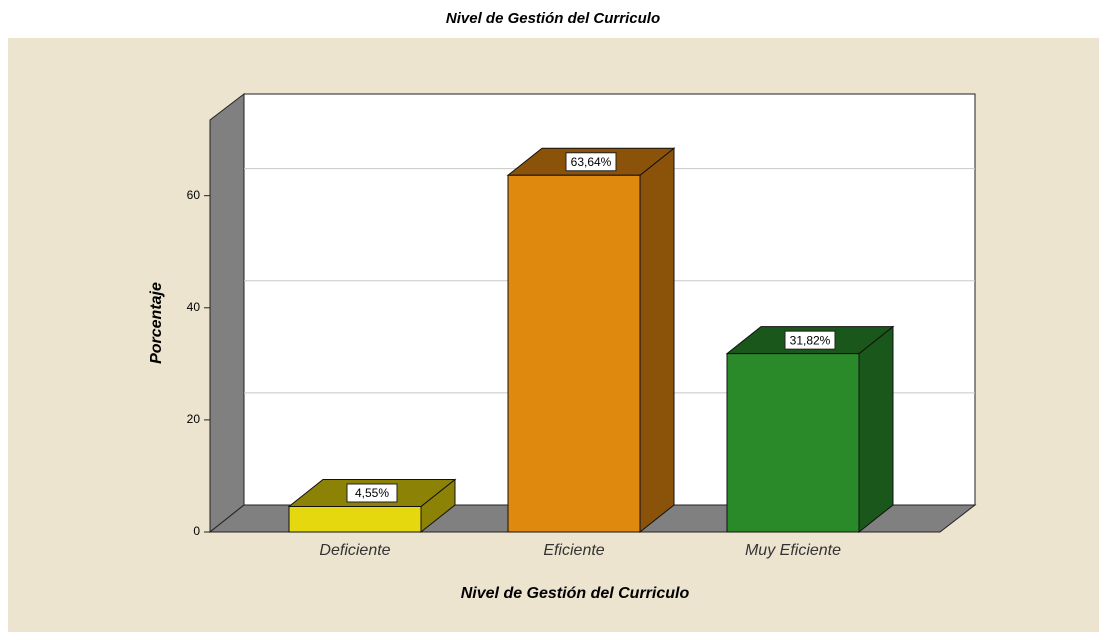  Describe the element at coordinates (793, 550) in the screenshot. I see `x-tick-label: Muy Eficiente` at that location.